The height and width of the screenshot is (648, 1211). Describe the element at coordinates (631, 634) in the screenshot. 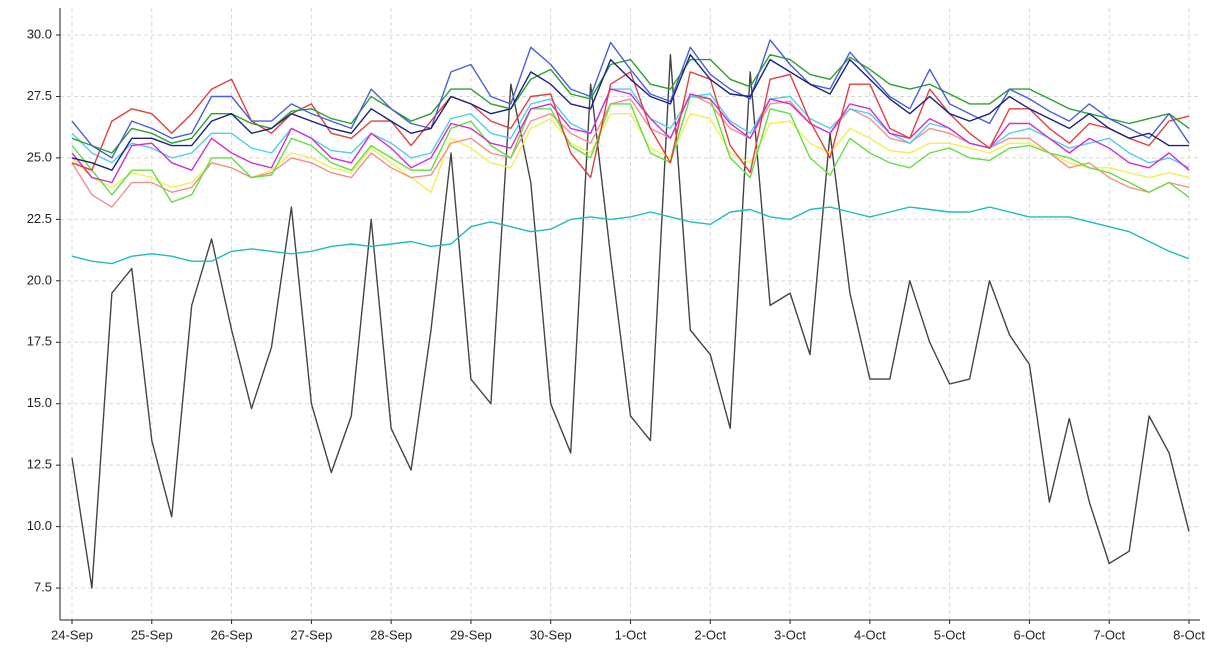

I see `x-tick-label: 1-Oct` at that location.